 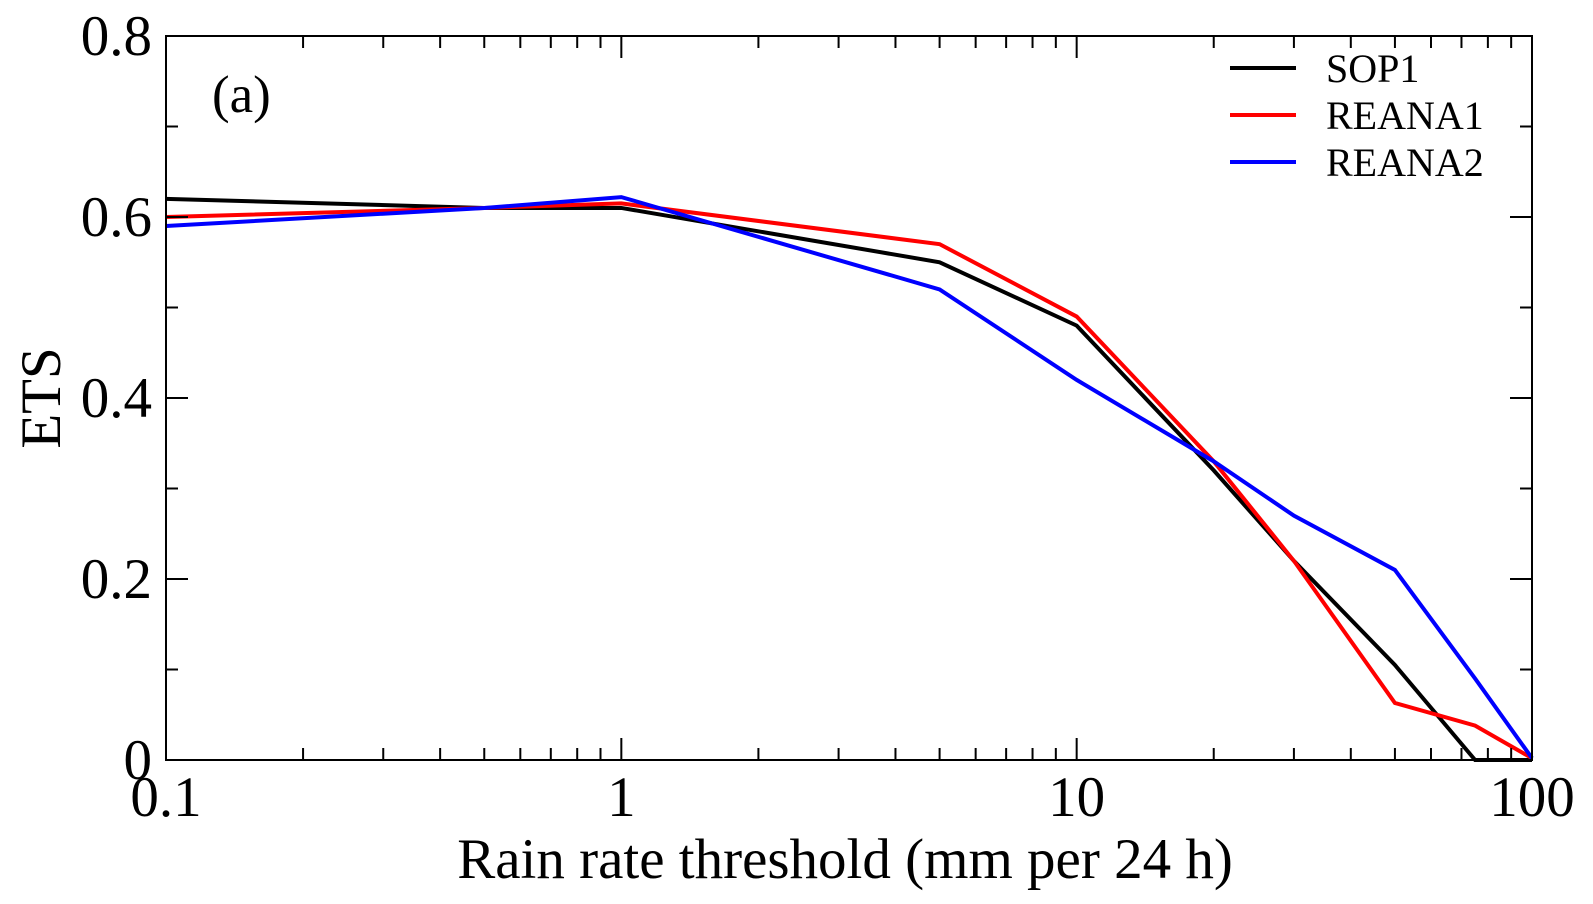 What do you see at coordinates (1076, 797) in the screenshot?
I see `x-tick-label: 10` at bounding box center [1076, 797].